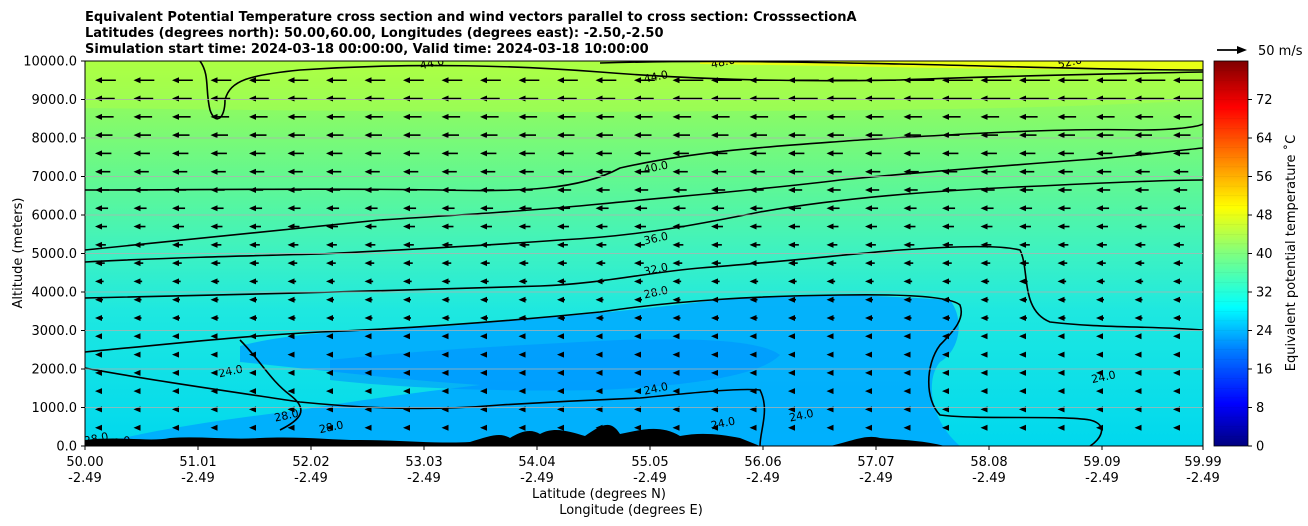 The width and height of the screenshot is (1308, 526). I want to click on quiver-key-label: 50 m/s, so click(1280, 51).